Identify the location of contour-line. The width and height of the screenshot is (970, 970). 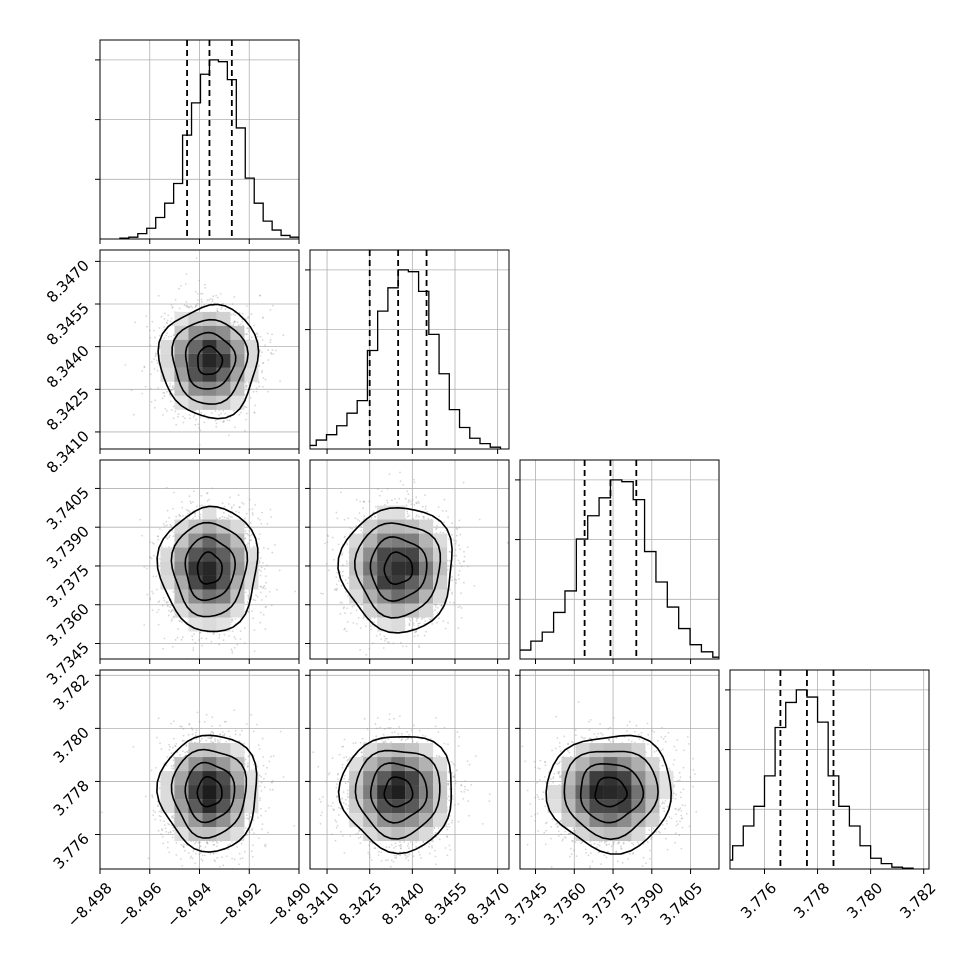
(210, 361).